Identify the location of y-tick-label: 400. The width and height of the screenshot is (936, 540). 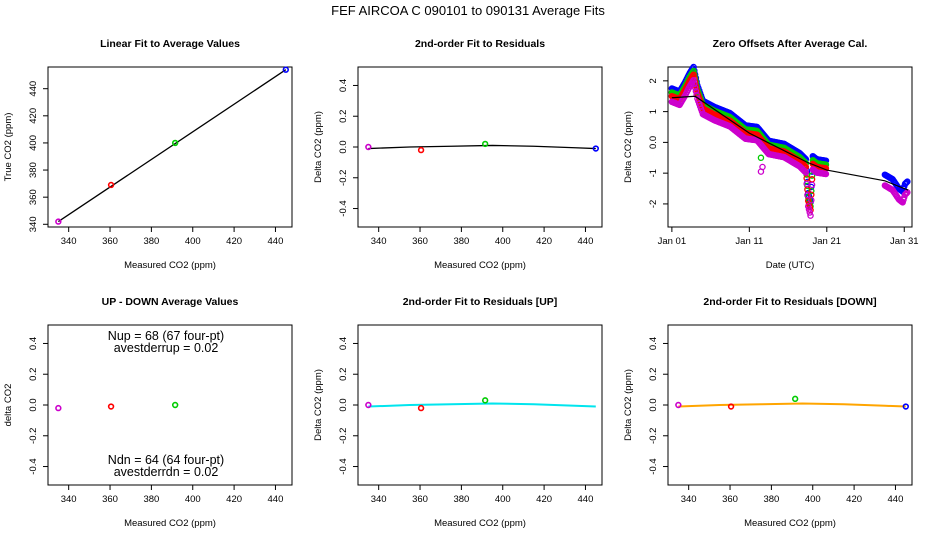
(33, 143).